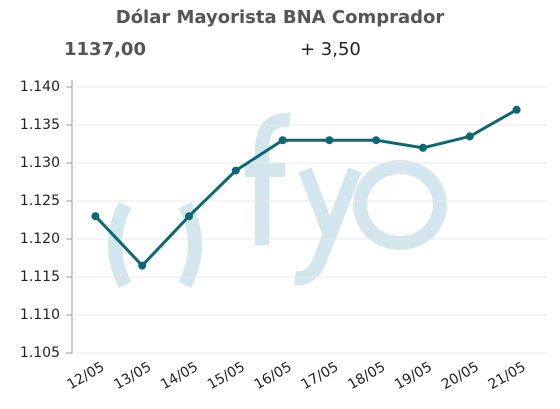 This screenshot has width=560, height=409. What do you see at coordinates (280, 17) in the screenshot?
I see `chart-title: Dólar Mayorista BNA Comprador` at bounding box center [280, 17].